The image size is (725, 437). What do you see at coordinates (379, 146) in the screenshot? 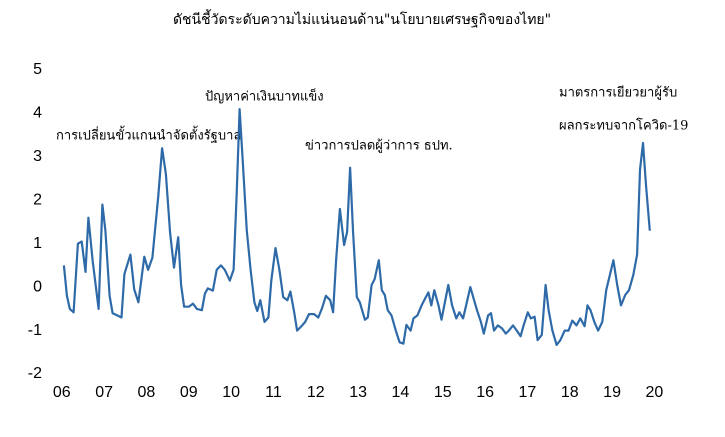
I see `annotation: ข่าวการปลดผู้ว่าการ ธปท.` at bounding box center [379, 146].